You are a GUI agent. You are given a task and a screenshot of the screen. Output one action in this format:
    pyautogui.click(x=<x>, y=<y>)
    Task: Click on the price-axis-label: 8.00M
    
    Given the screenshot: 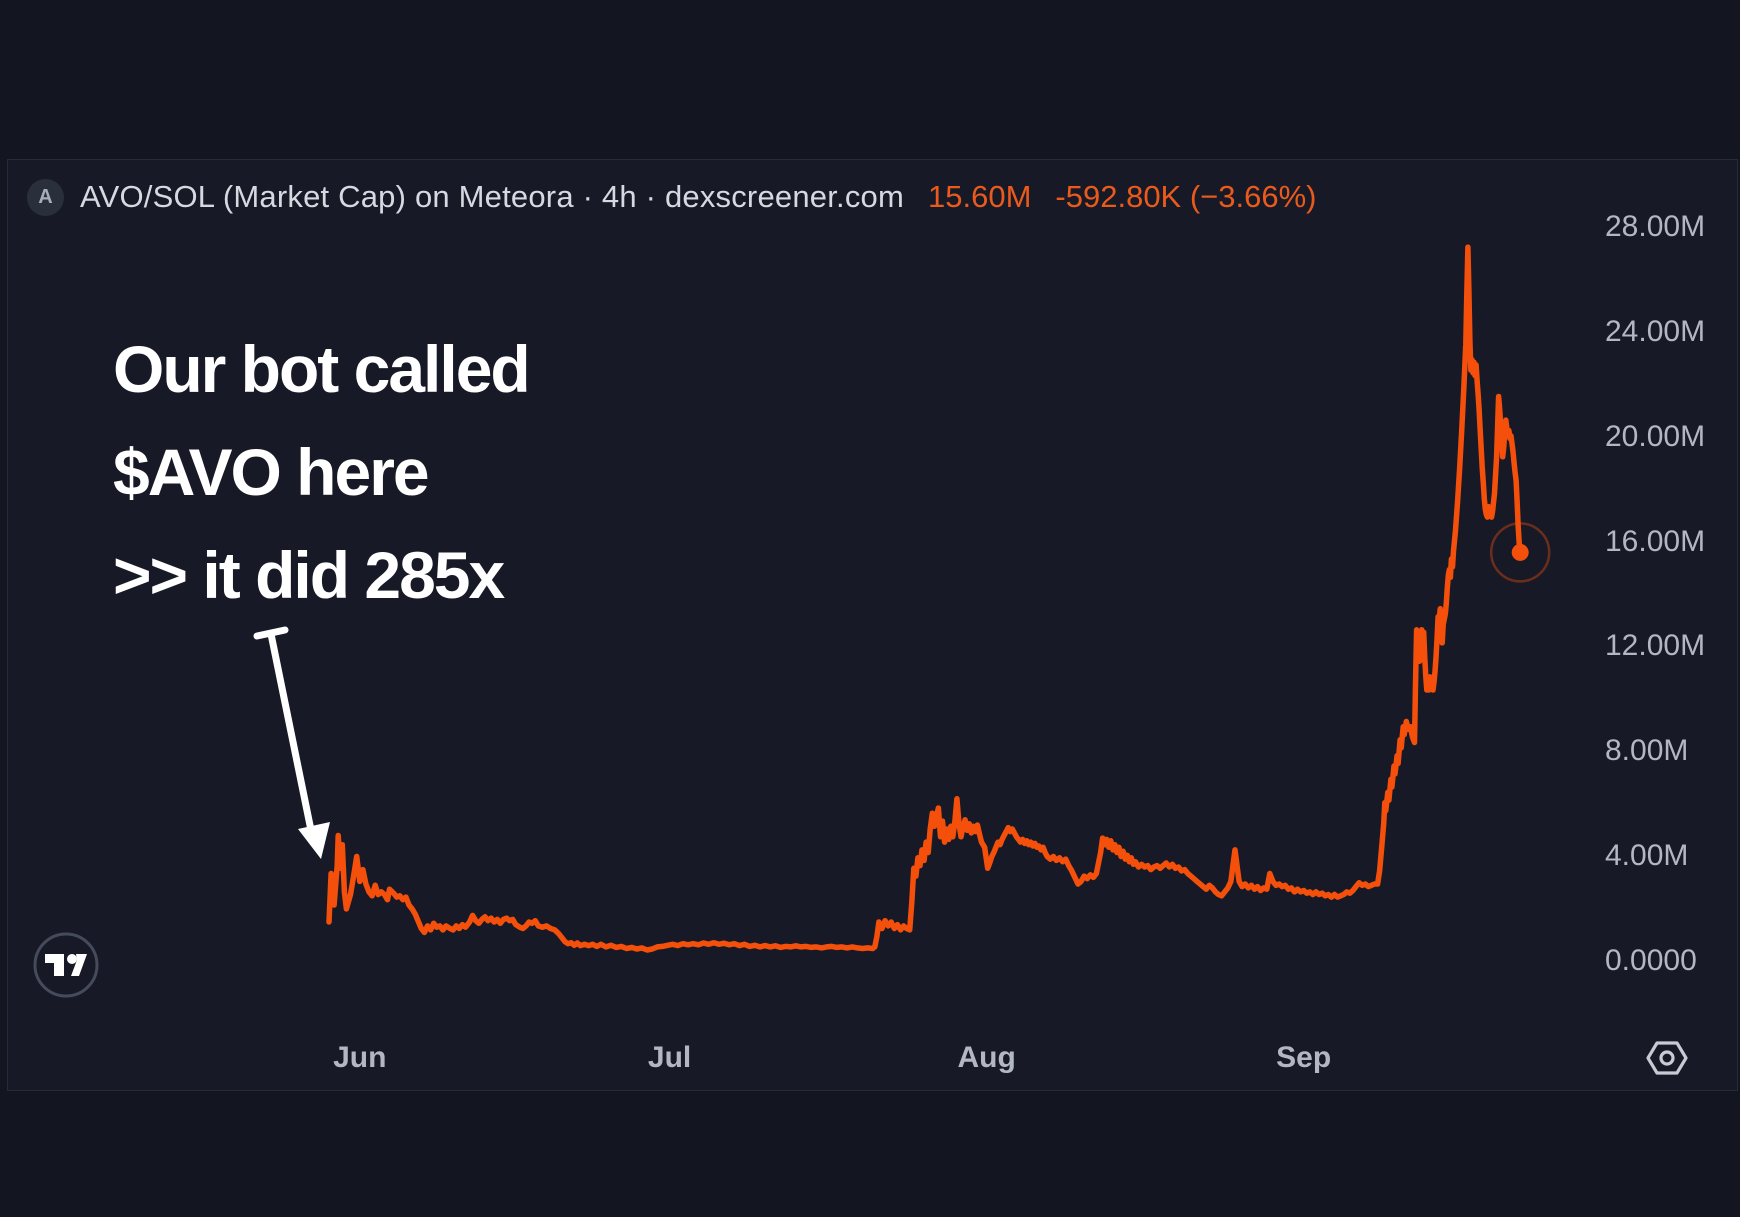 What is the action you would take?
    pyautogui.click(x=1647, y=751)
    